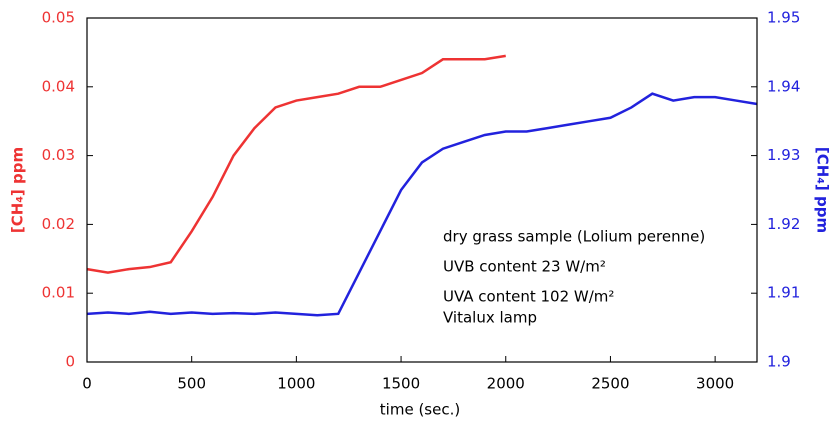 Image resolution: width=838 pixels, height=427 pixels. Describe the element at coordinates (610, 384) in the screenshot. I see `x-tick-label: 2500` at that location.